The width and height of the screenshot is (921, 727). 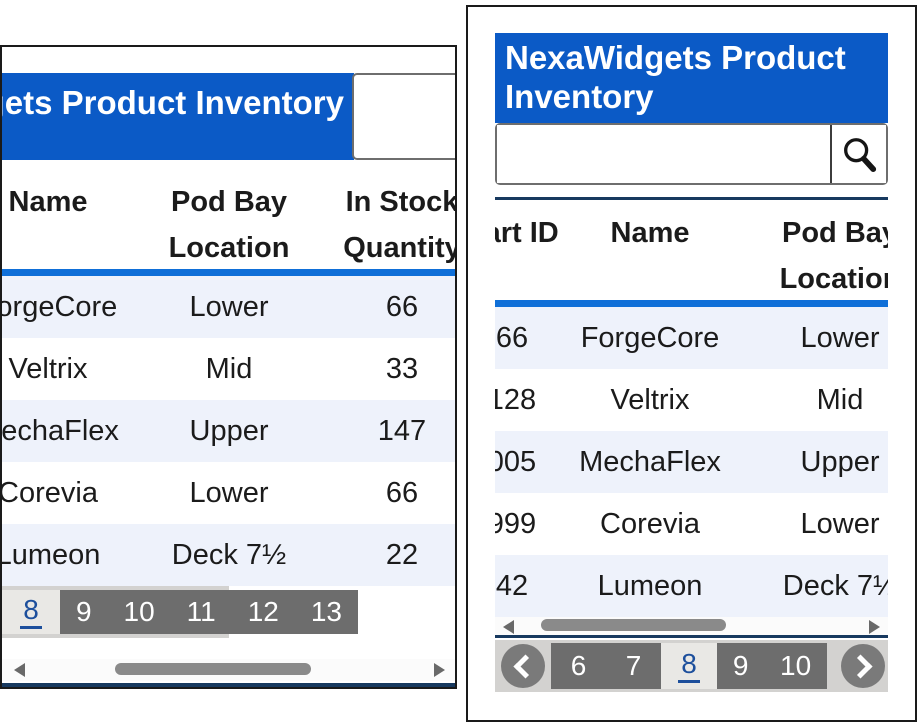 I want to click on search-button, so click(x=858, y=154).